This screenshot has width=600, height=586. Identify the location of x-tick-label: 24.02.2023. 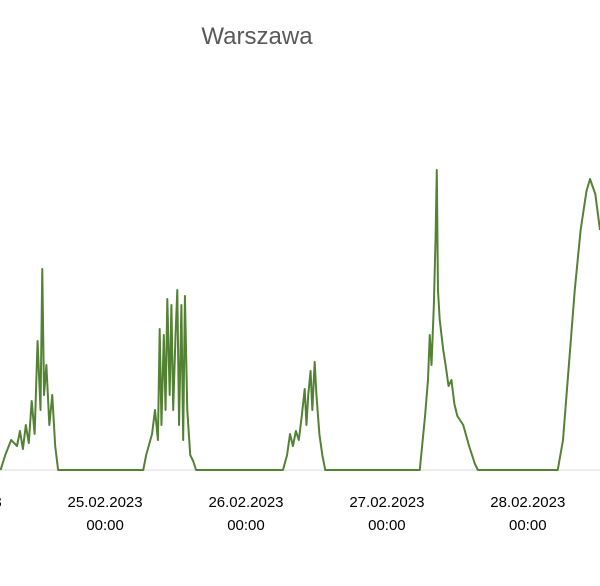
(1, 502).